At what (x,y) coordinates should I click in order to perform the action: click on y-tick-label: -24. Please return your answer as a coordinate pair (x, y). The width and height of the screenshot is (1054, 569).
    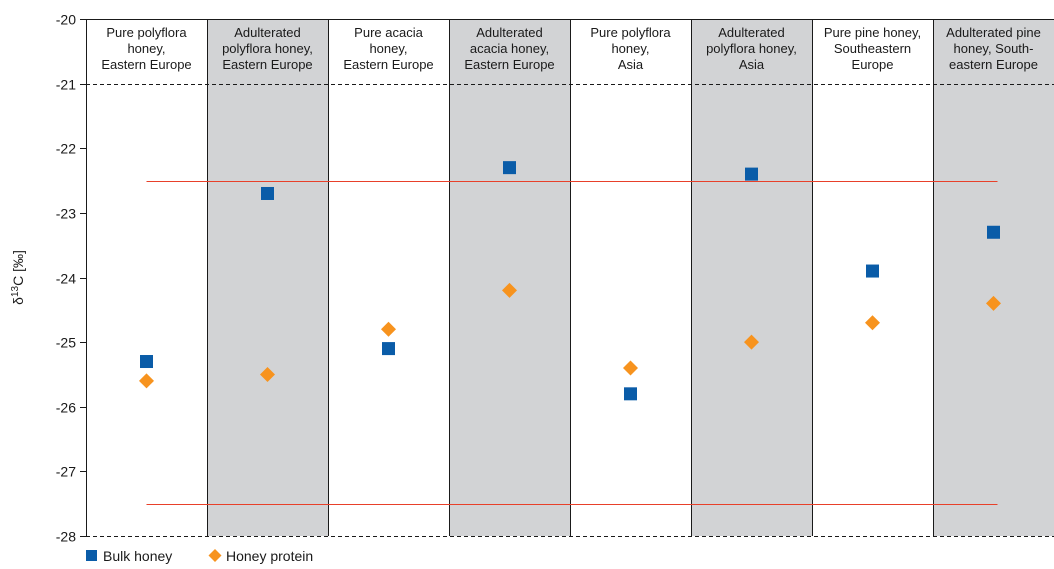
    Looking at the image, I should click on (66, 279).